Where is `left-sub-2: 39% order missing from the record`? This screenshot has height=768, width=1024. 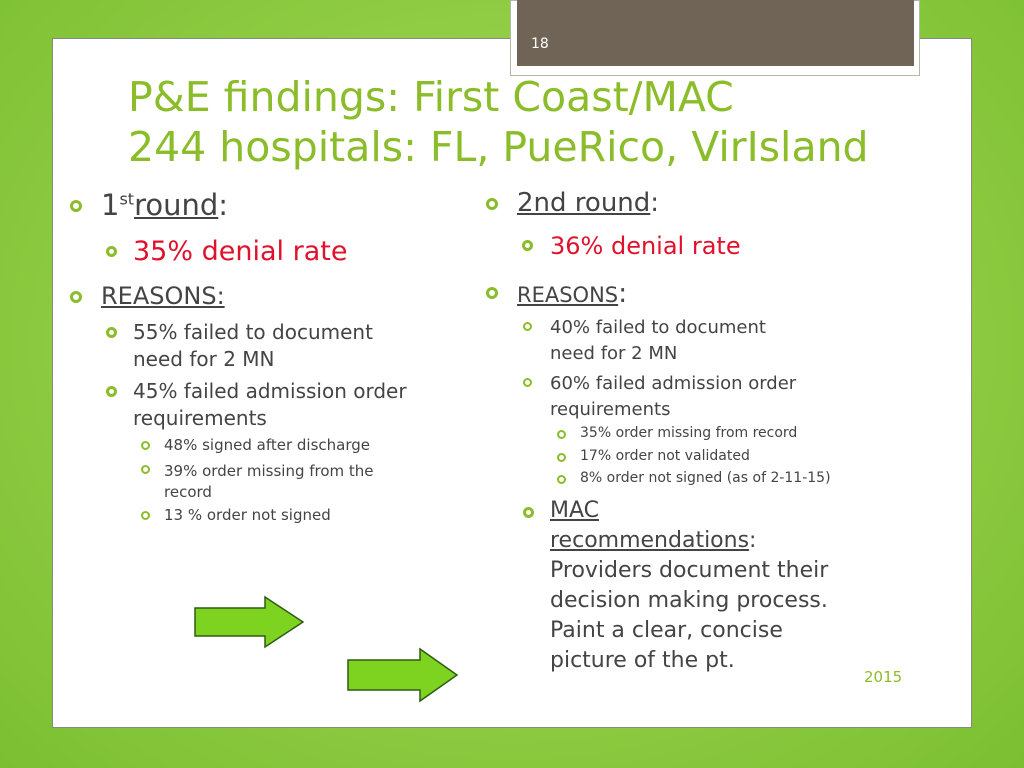 left-sub-2: 39% order missing from the record is located at coordinates (269, 481).